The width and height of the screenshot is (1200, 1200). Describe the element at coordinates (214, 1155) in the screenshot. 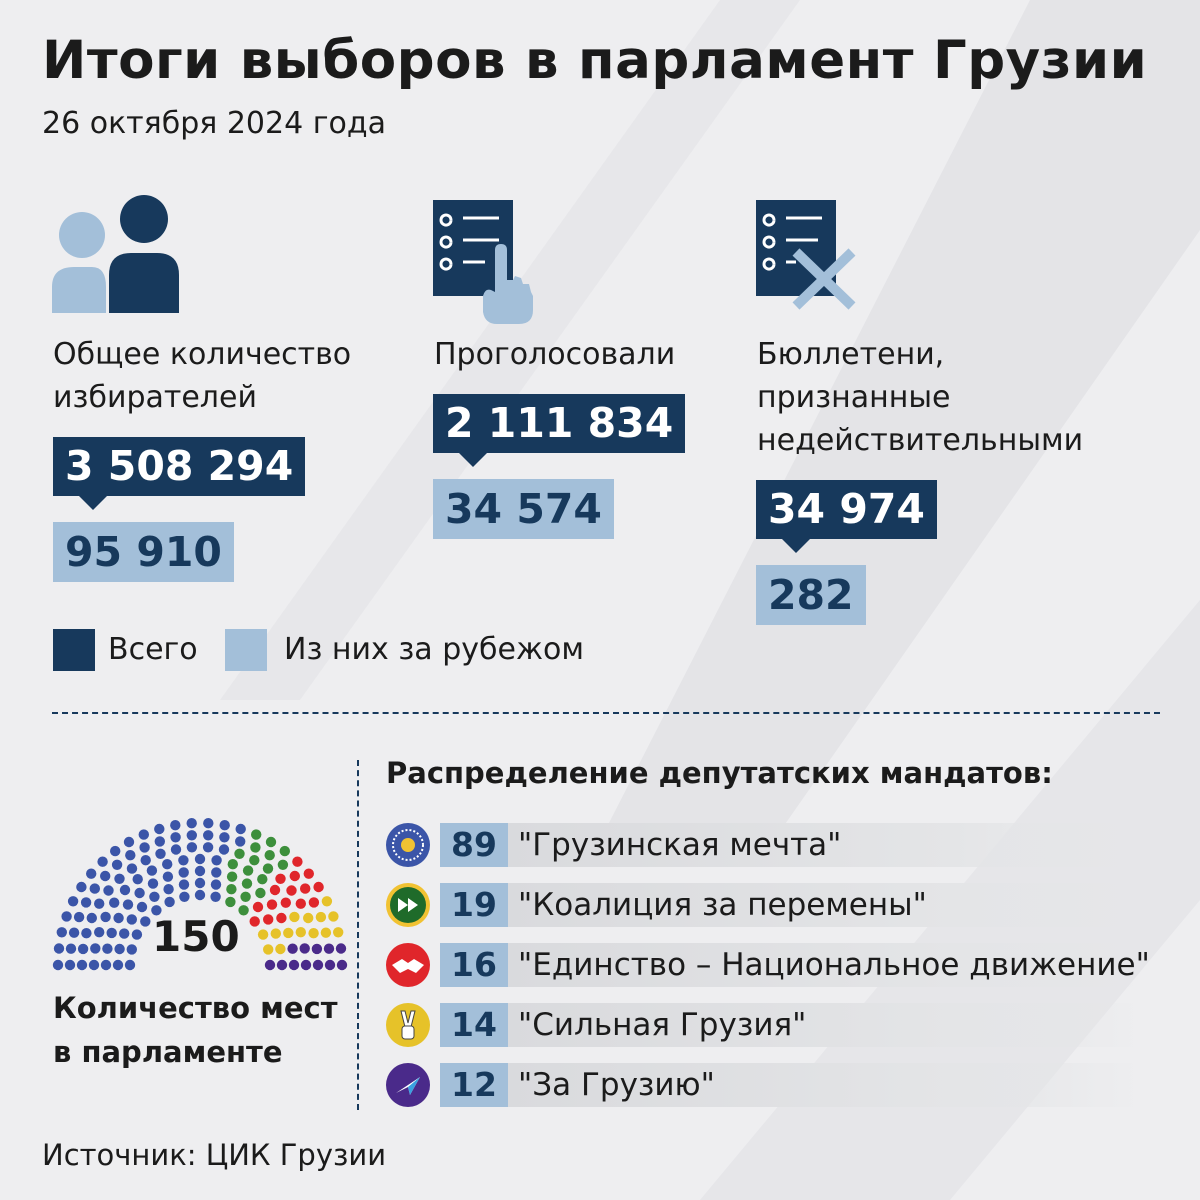

I see `source-note: Источник: ЦИК Грузии` at that location.